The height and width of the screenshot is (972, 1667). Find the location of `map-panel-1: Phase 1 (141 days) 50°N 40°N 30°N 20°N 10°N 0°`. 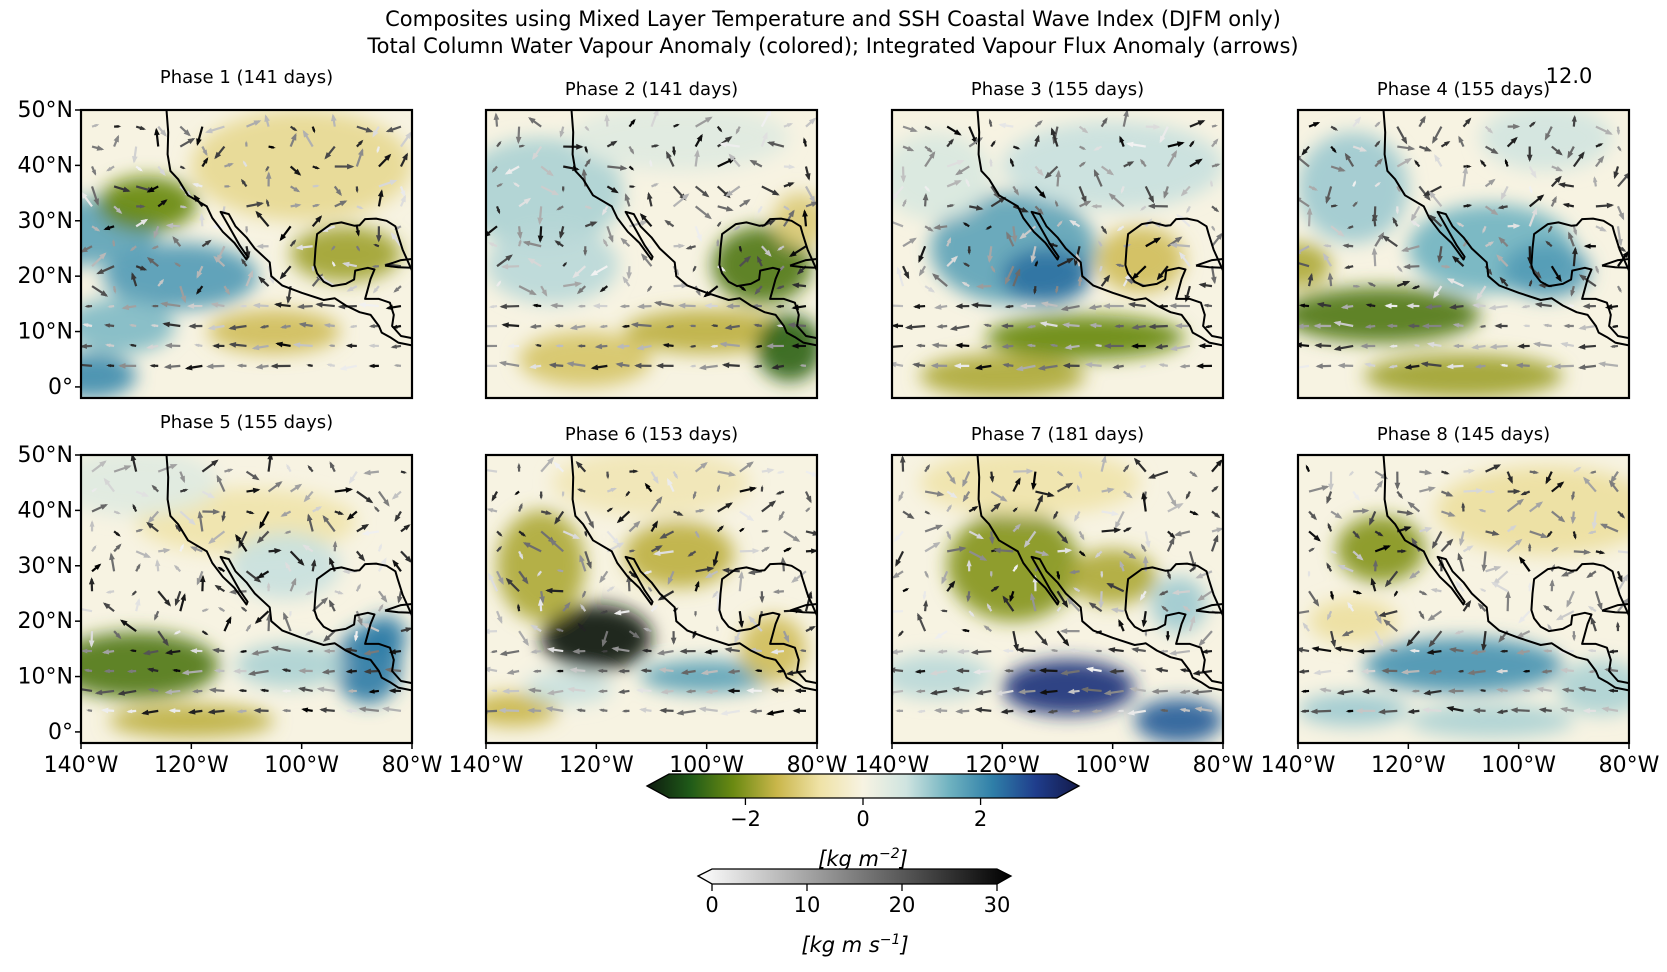

map-panel-1: Phase 1 (141 days) 50°N 40°N 30°N 20°N 10°N 0° is located at coordinates (208, 233).